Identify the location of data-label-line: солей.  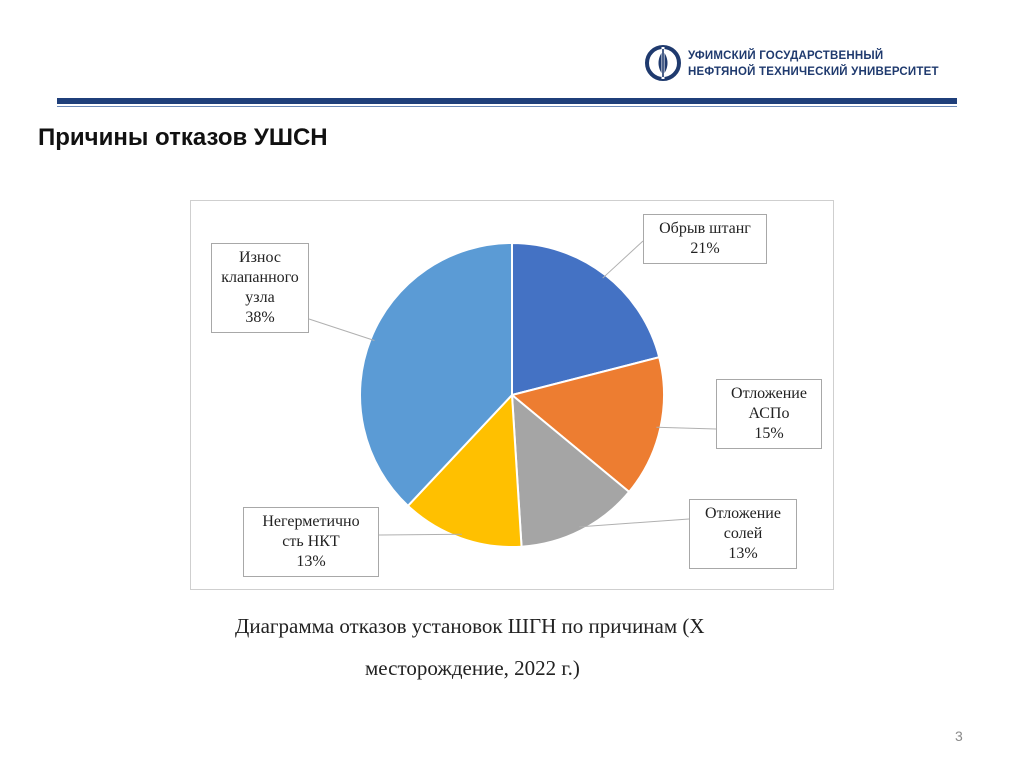
(743, 533).